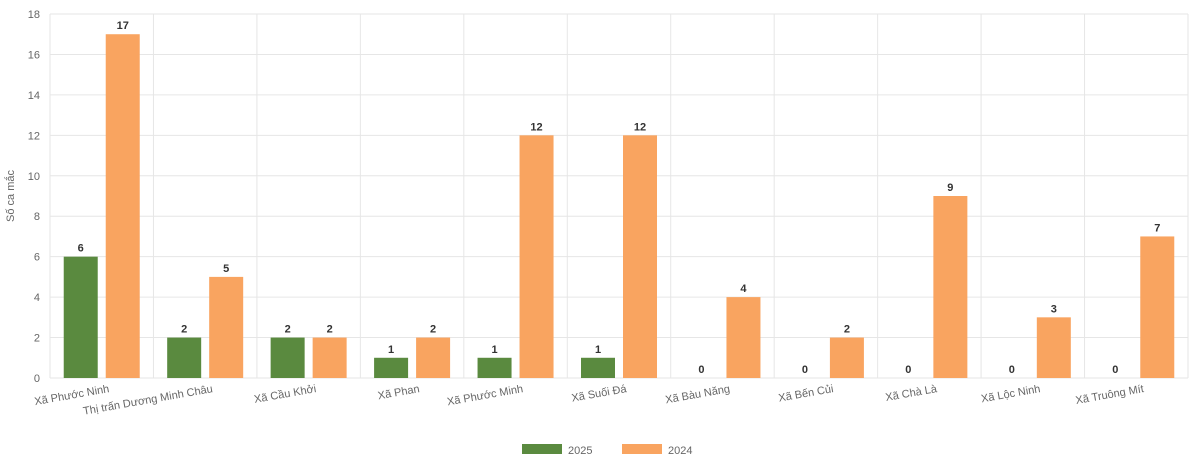 The image size is (1191, 454). What do you see at coordinates (1054, 309) in the screenshot?
I see `data-label: 3` at bounding box center [1054, 309].